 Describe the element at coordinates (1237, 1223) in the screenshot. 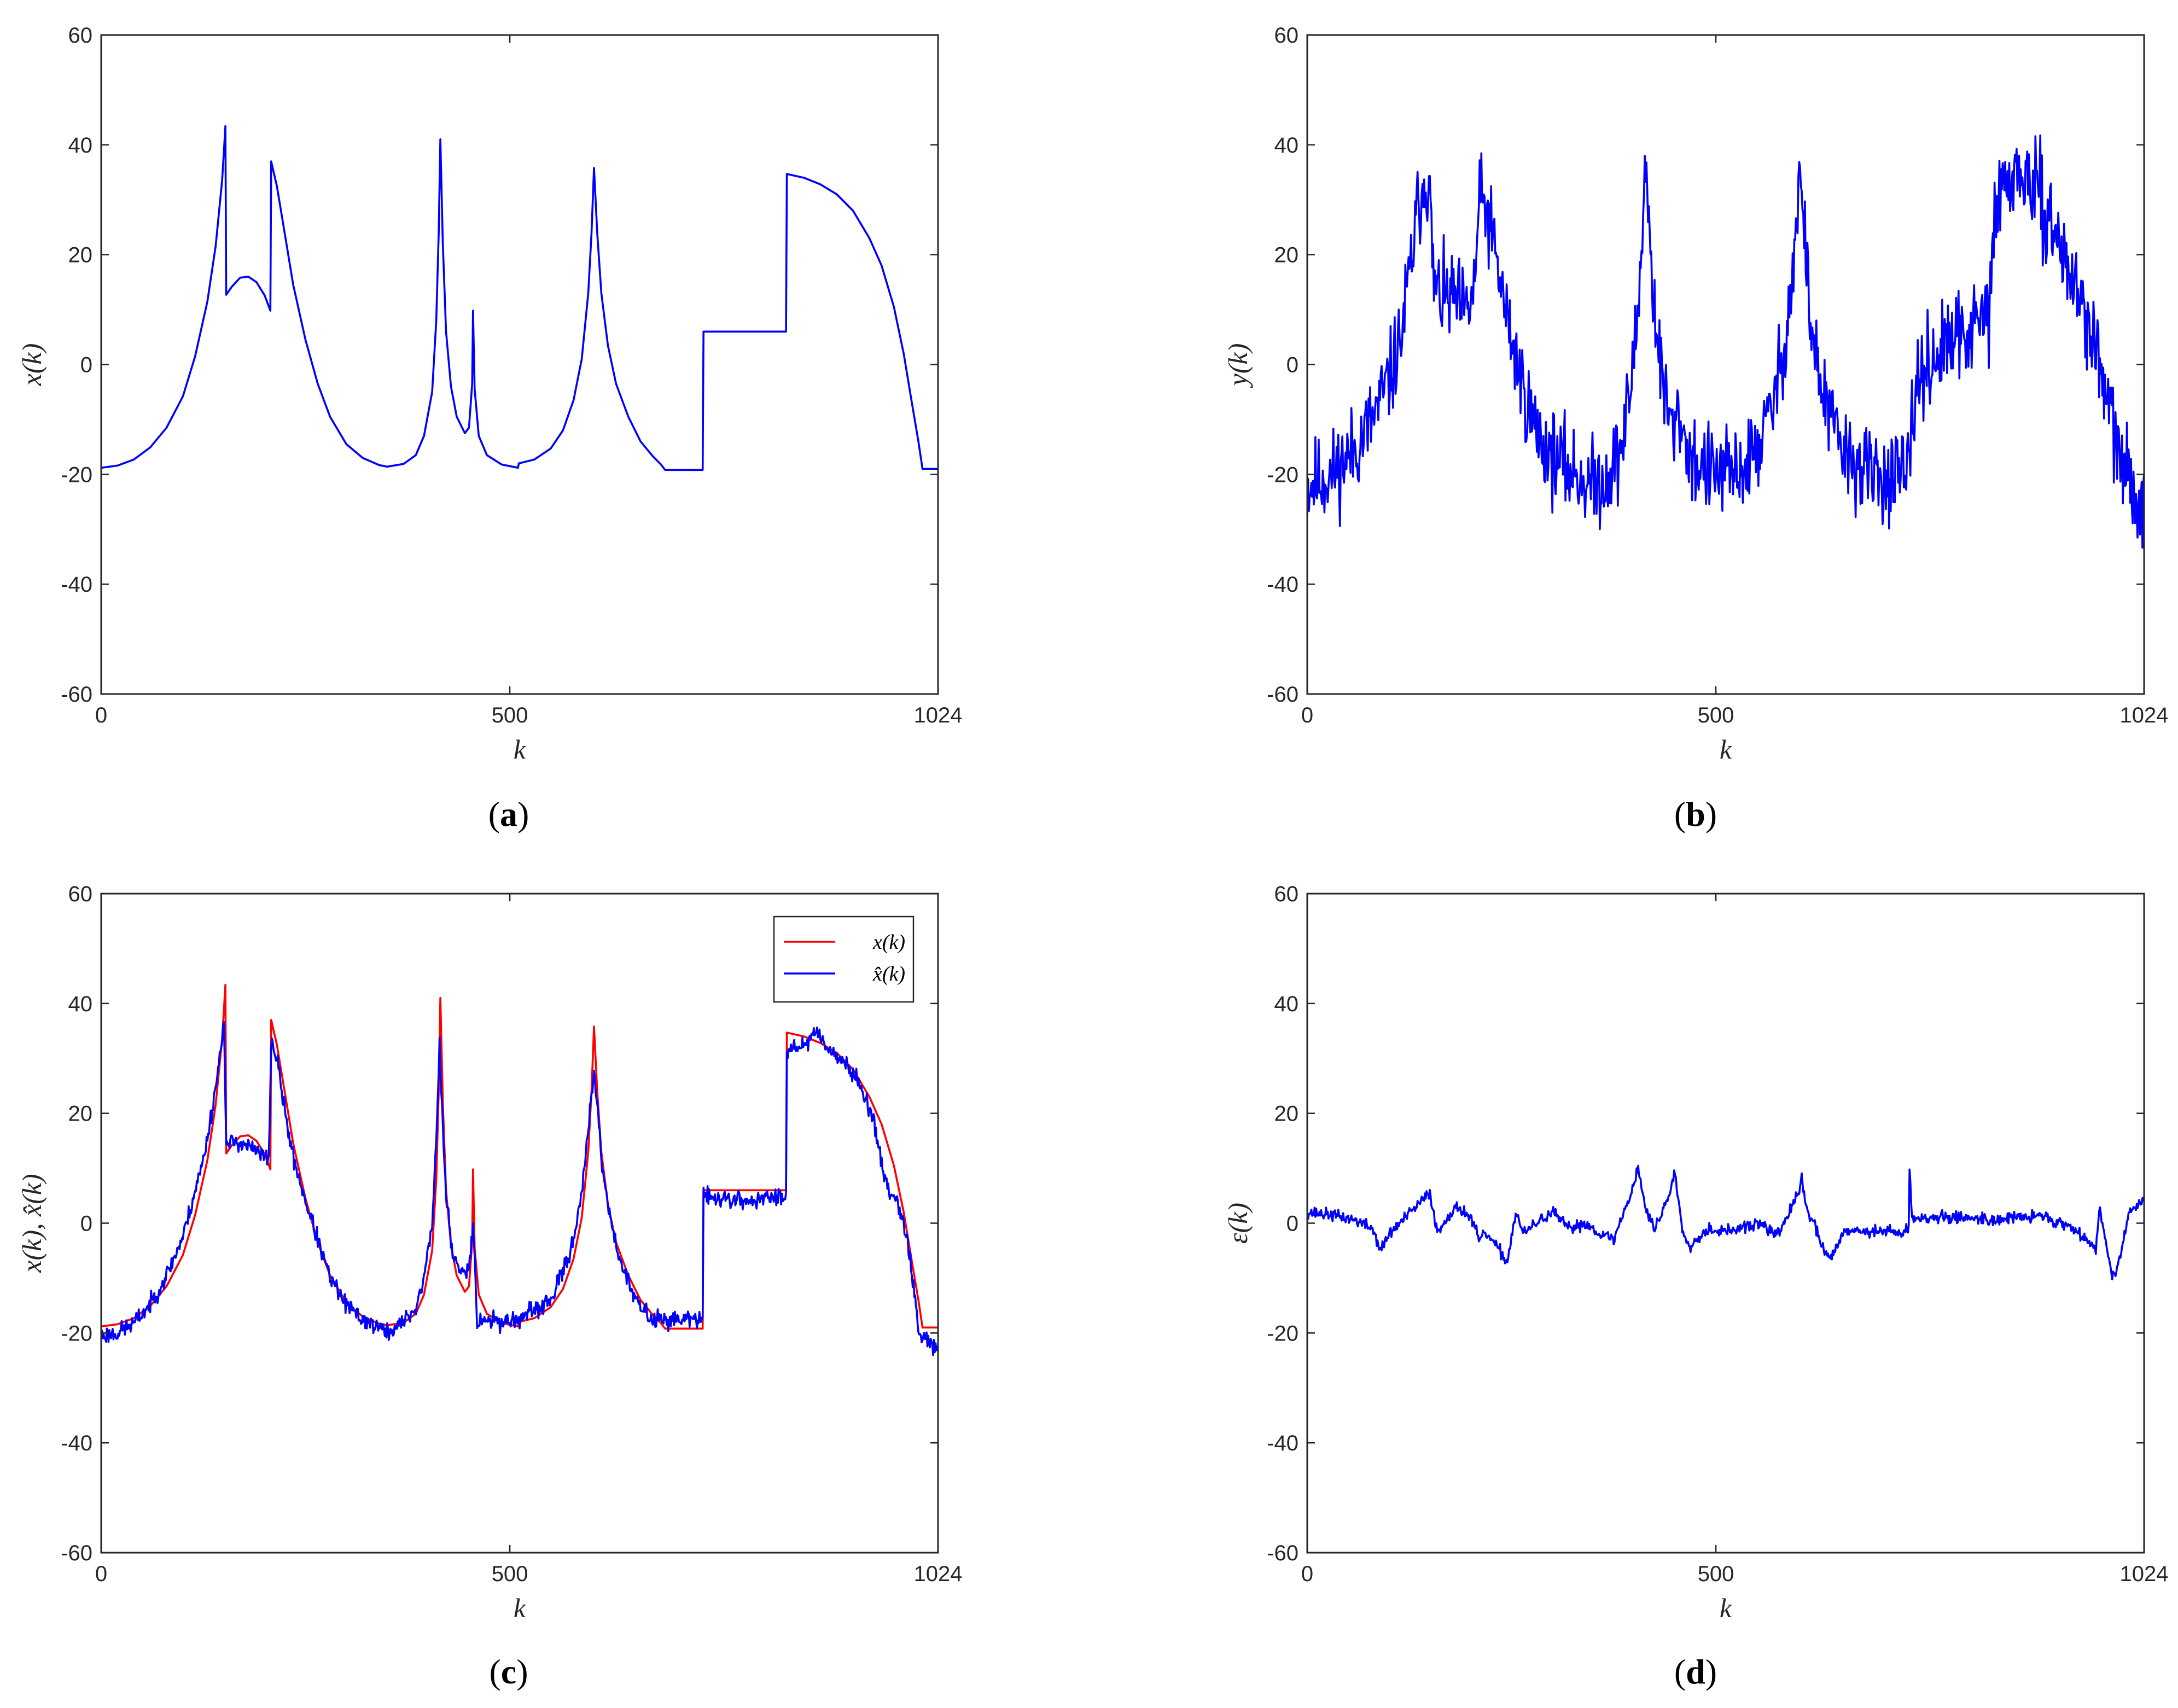

I see `y-axis-label: ε(k)` at that location.